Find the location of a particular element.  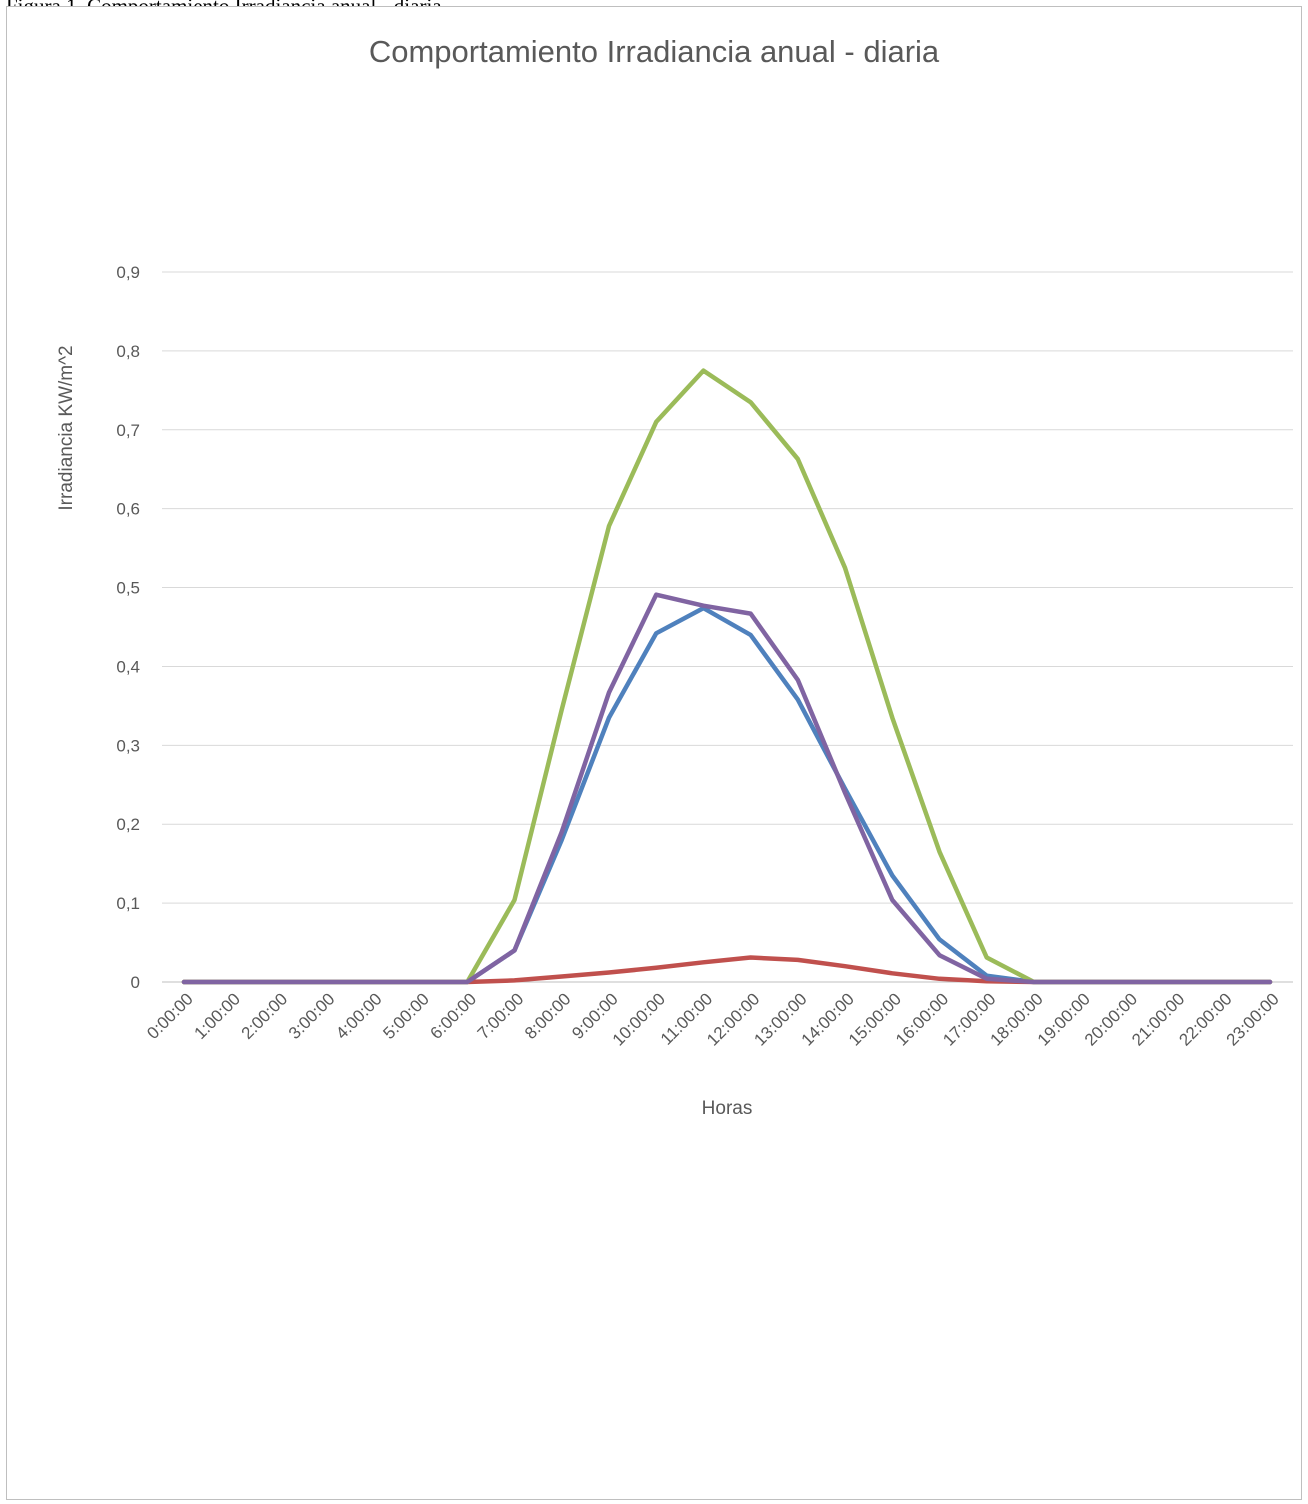

y-tick-label: 0 is located at coordinates (135, 982).